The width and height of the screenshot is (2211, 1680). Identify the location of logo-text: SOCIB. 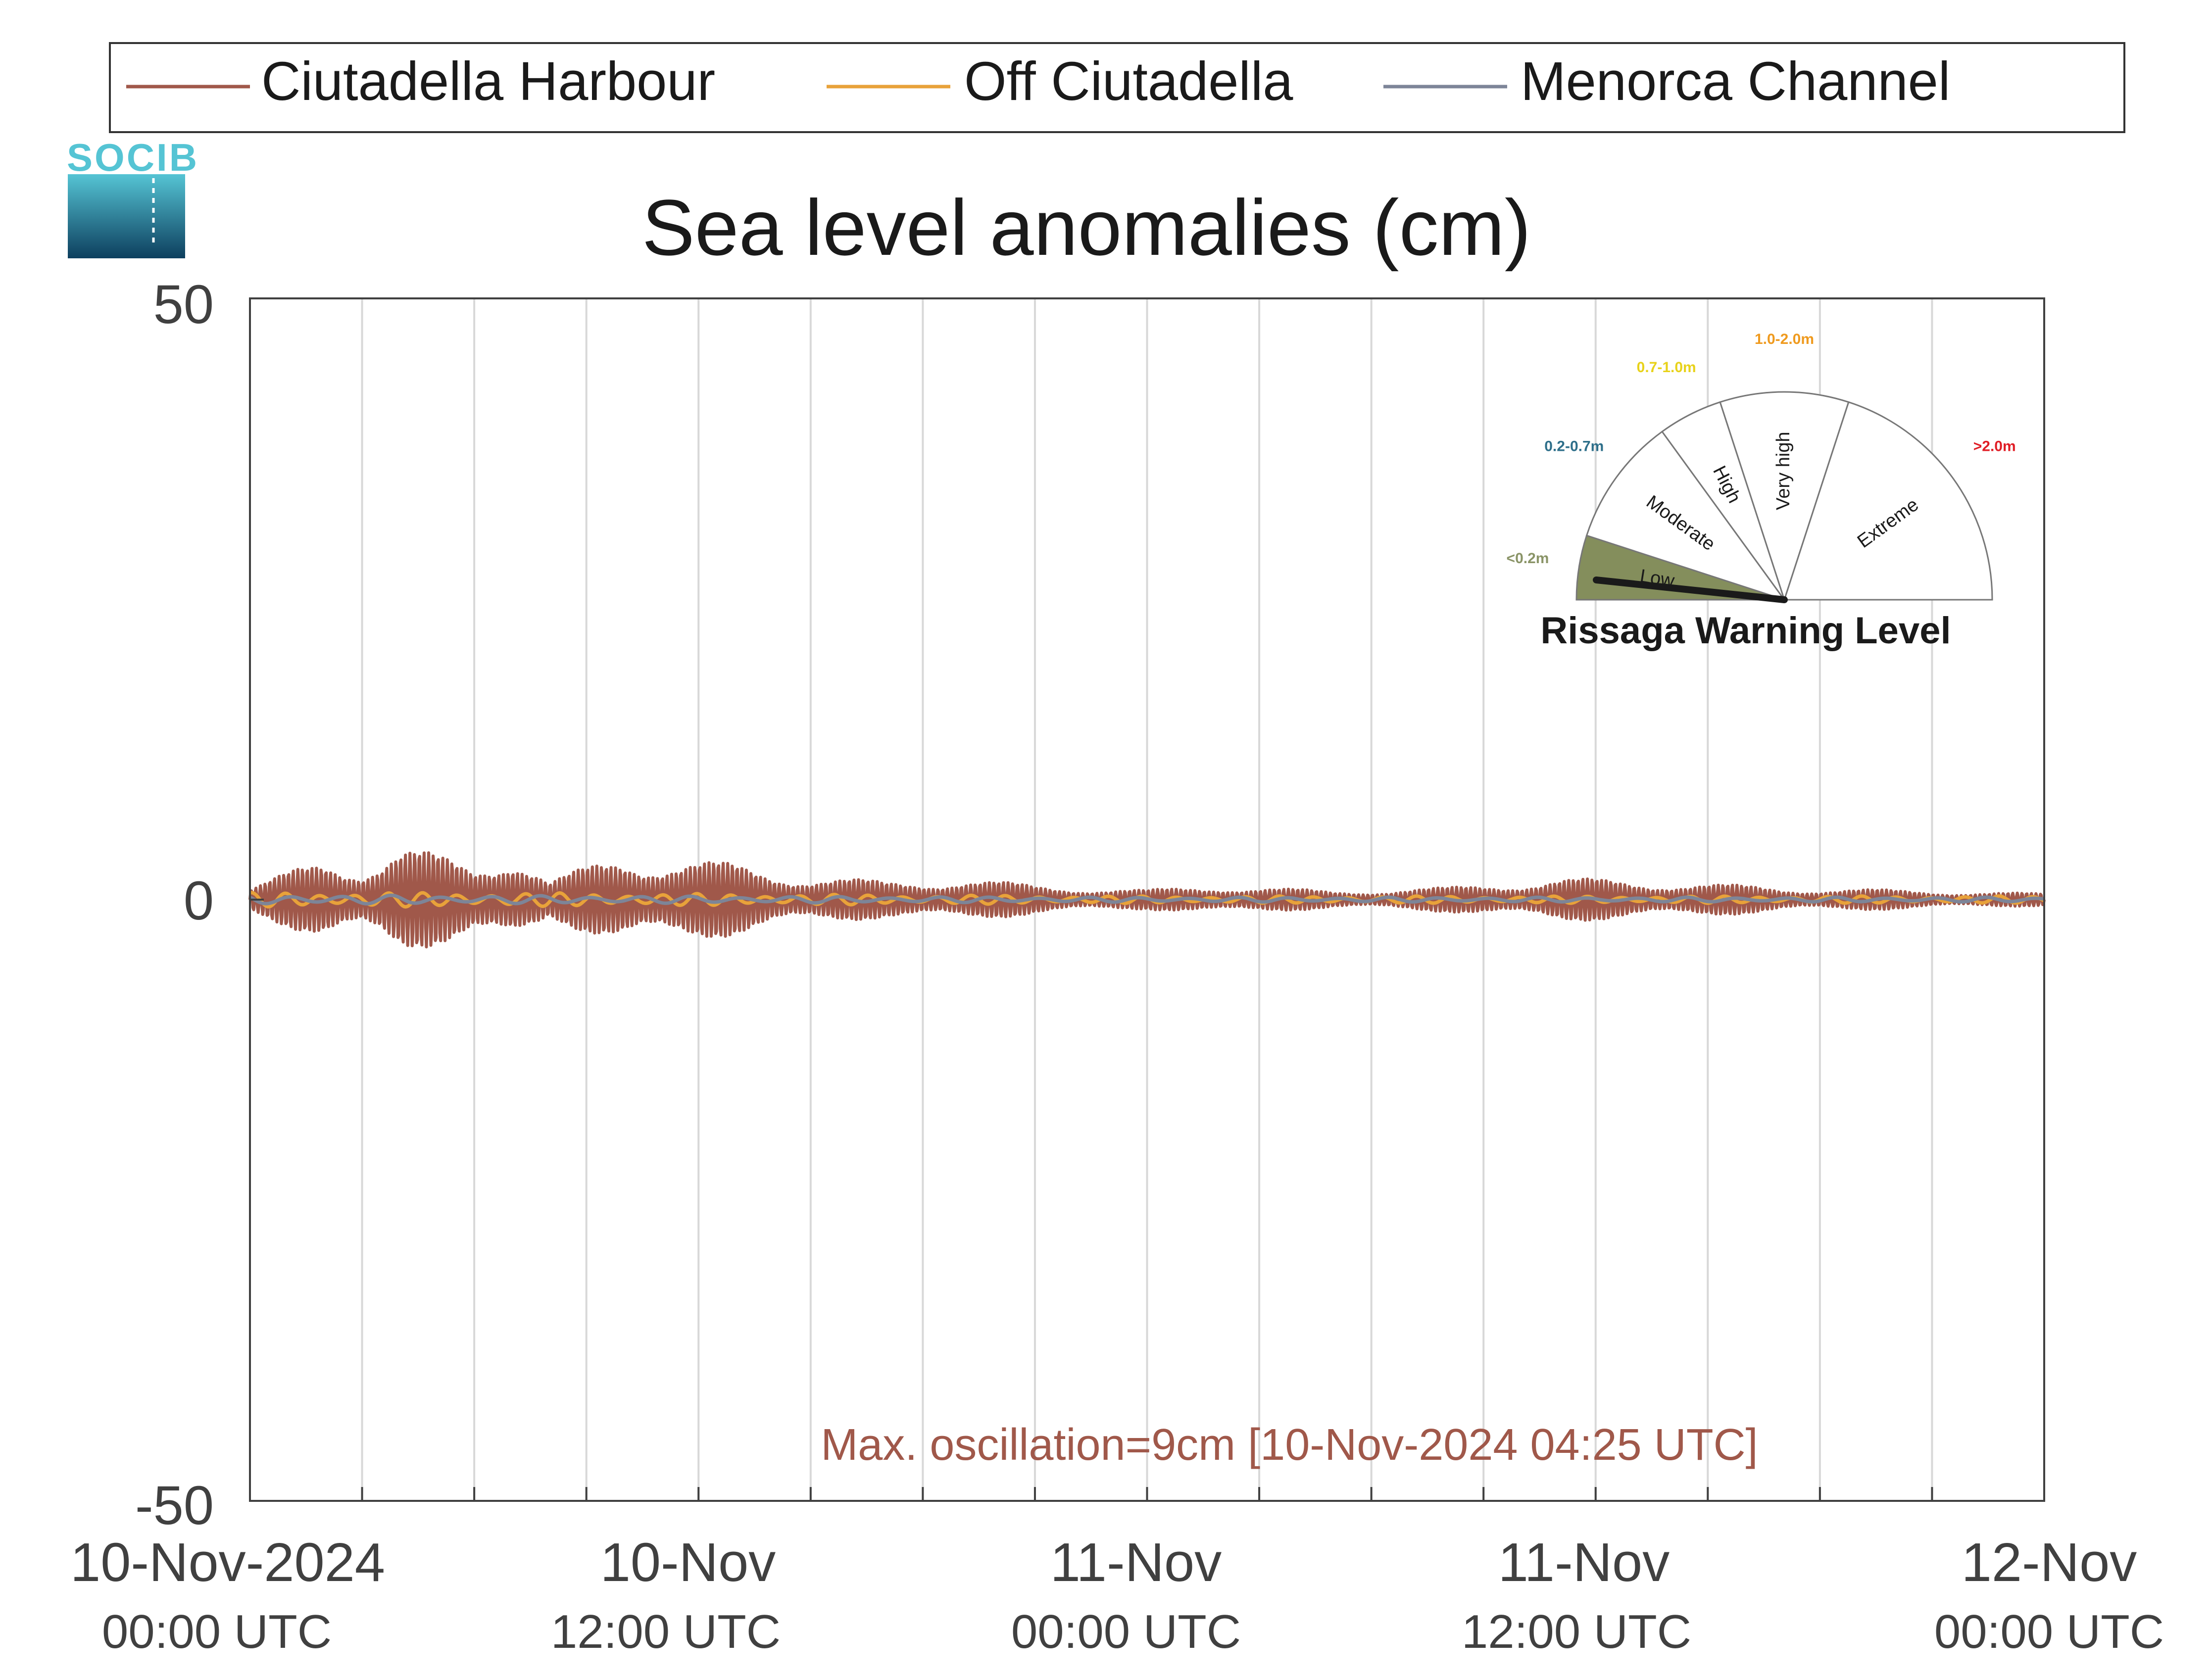
(133, 157).